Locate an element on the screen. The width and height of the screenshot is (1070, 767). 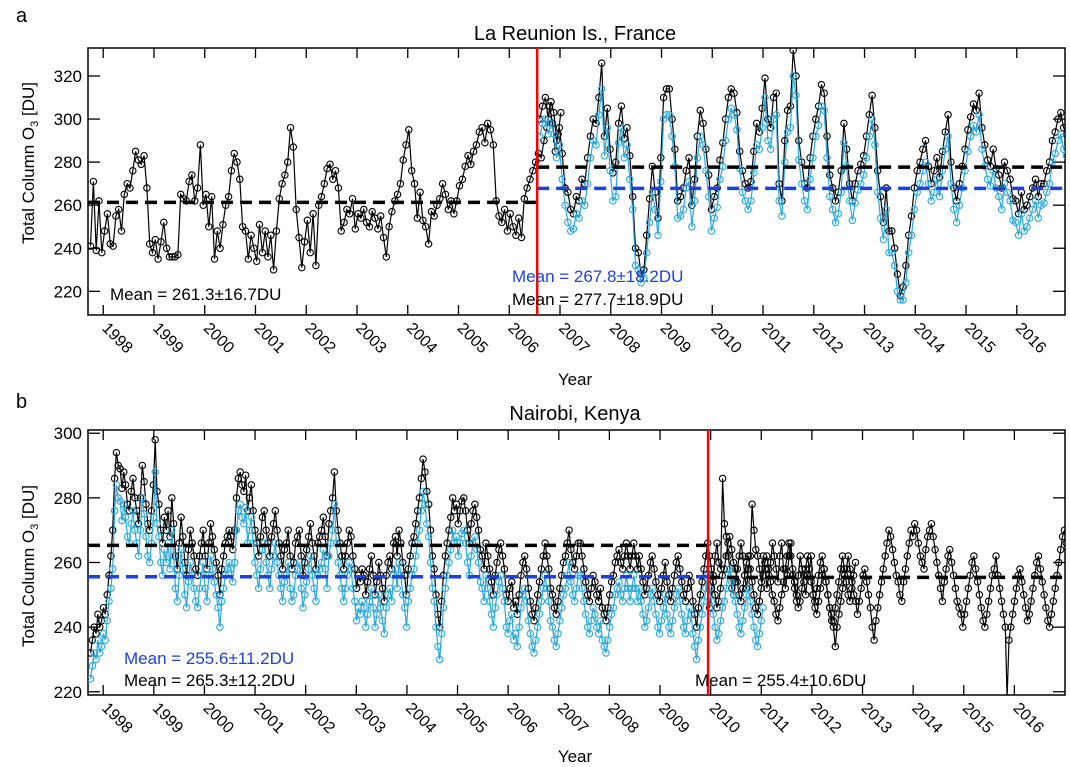
panel-a-ylabel: Total Column O3 [DU] is located at coordinates (30, 163).